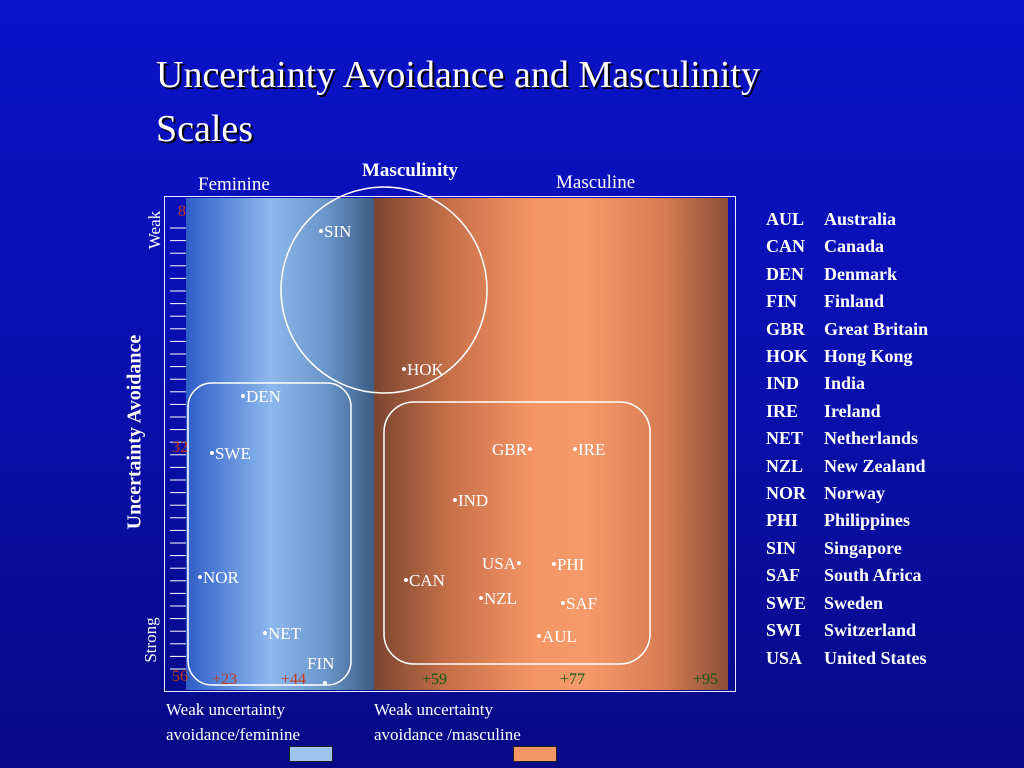 Image resolution: width=1024 pixels, height=768 pixels. I want to click on feminine-region, so click(280, 444).